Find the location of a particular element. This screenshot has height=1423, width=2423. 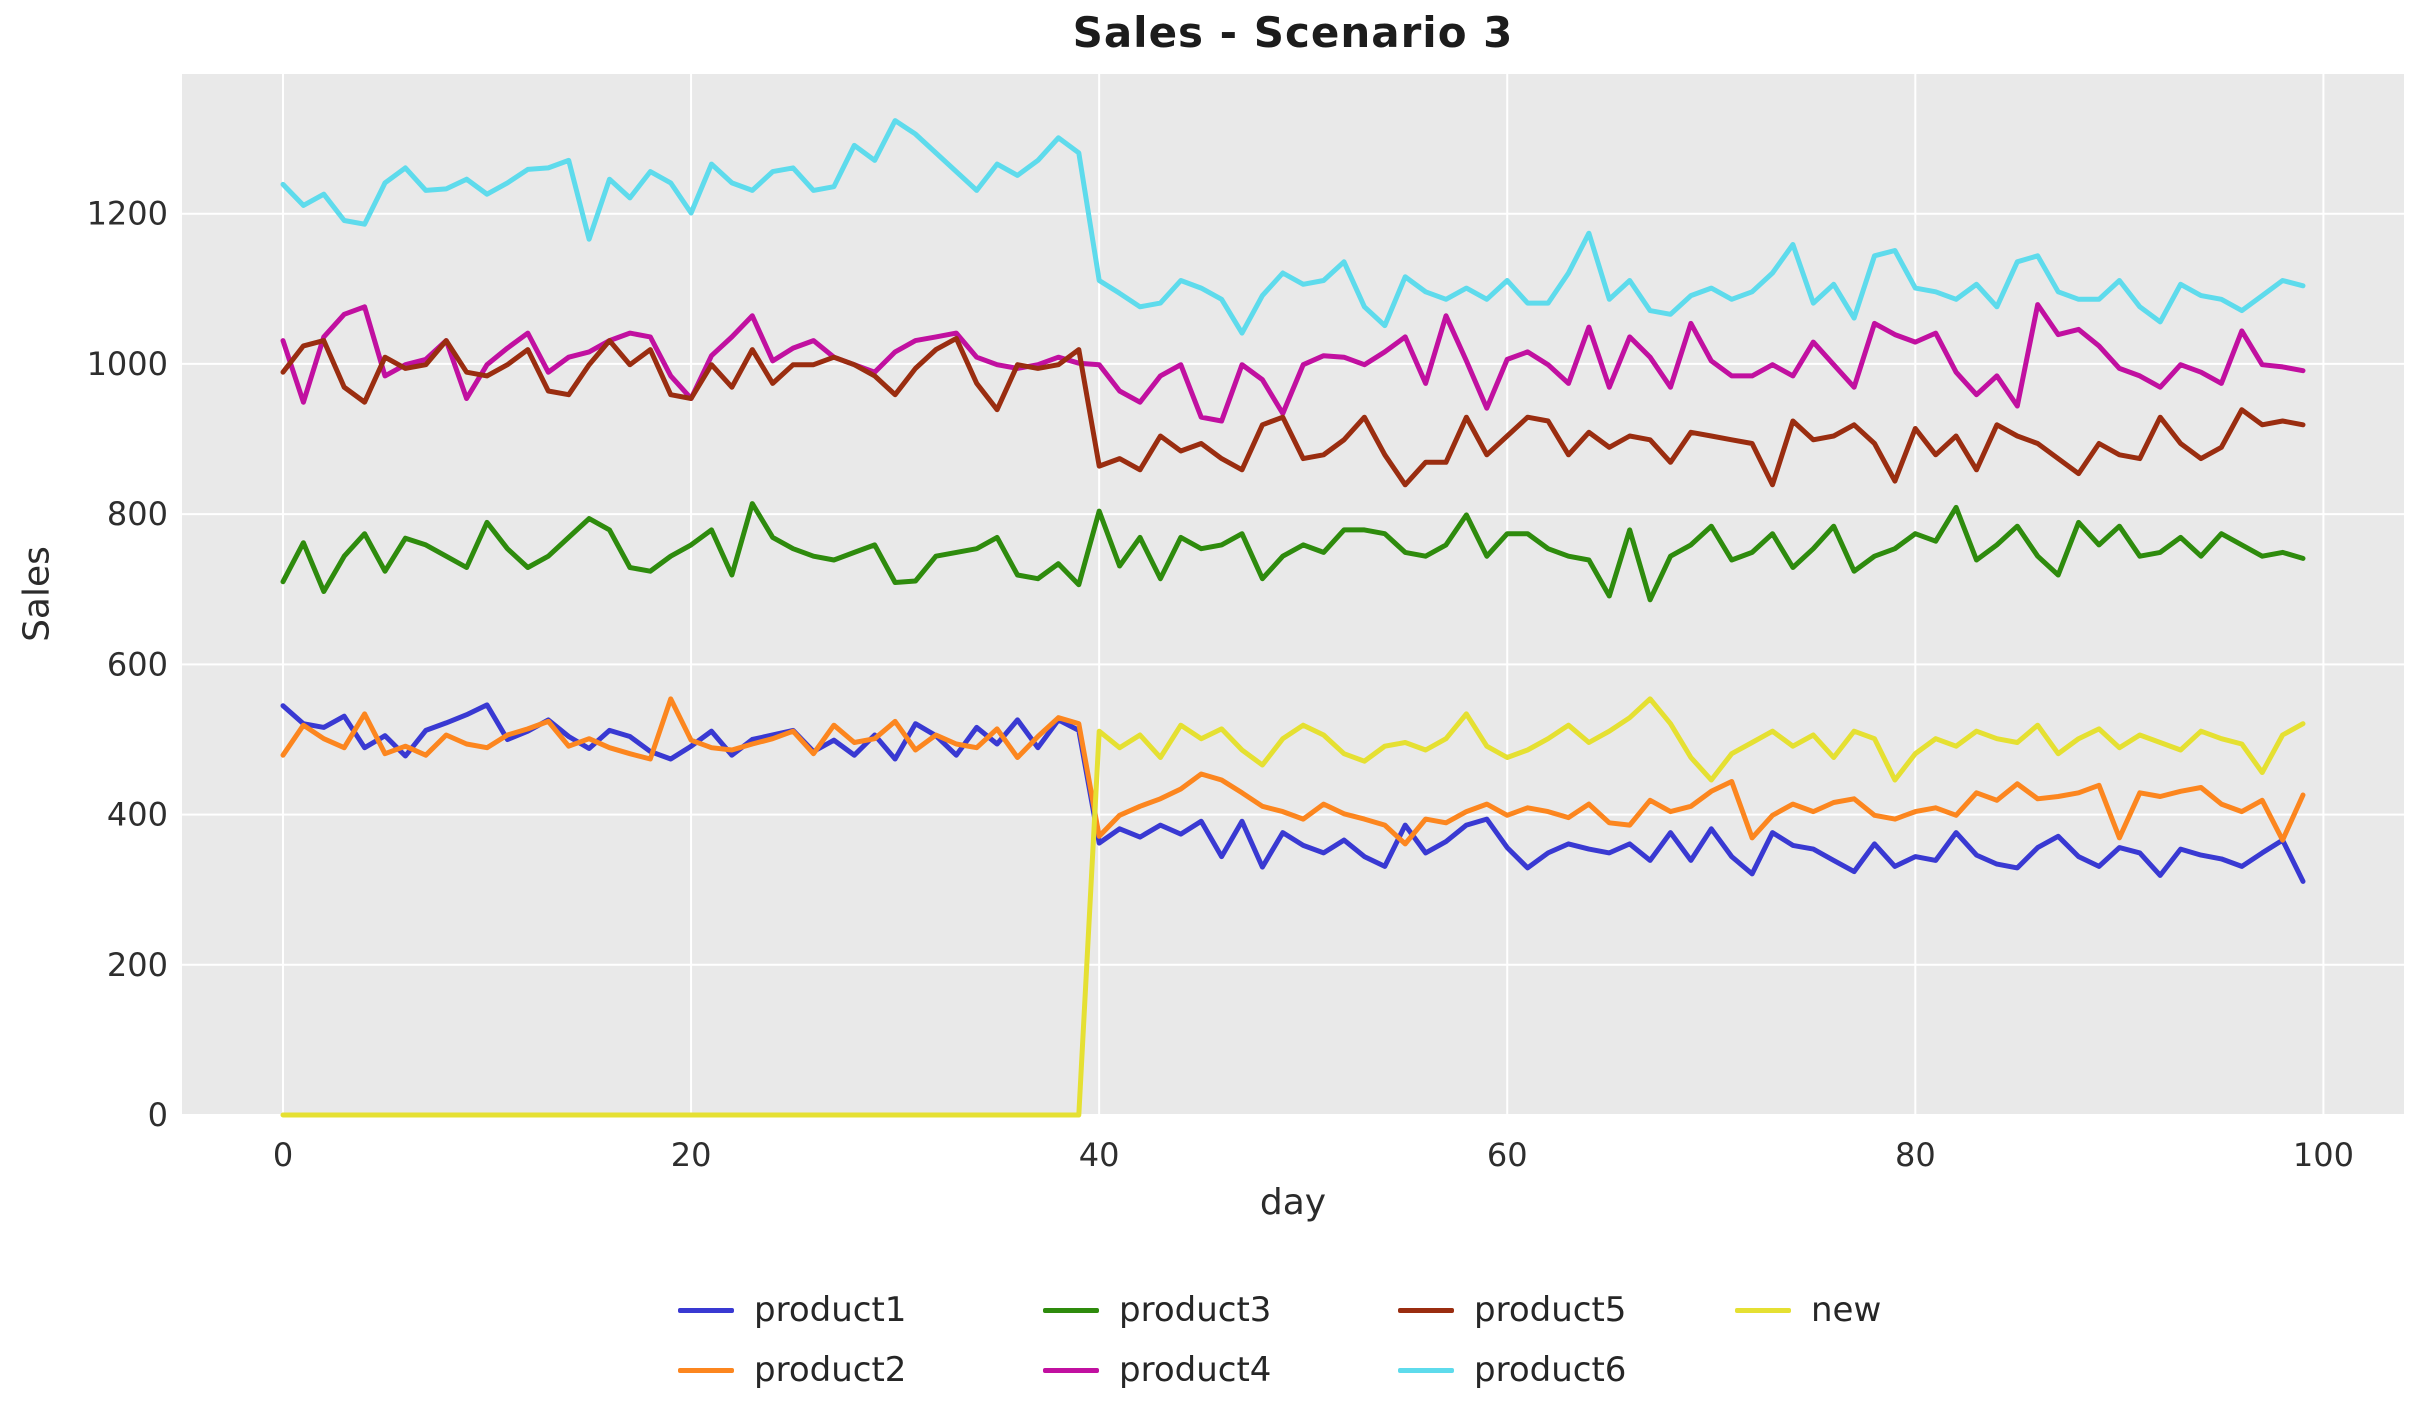

legend-swatch-product6 is located at coordinates (1426, 1370).